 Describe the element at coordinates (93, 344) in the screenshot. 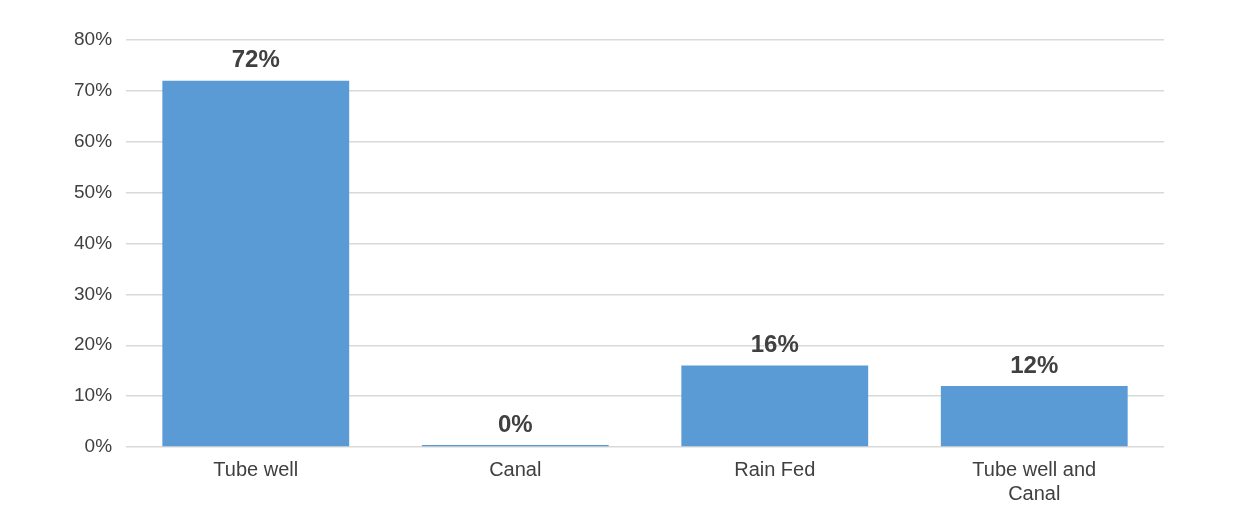

I see `y-tick-label: 20%` at that location.